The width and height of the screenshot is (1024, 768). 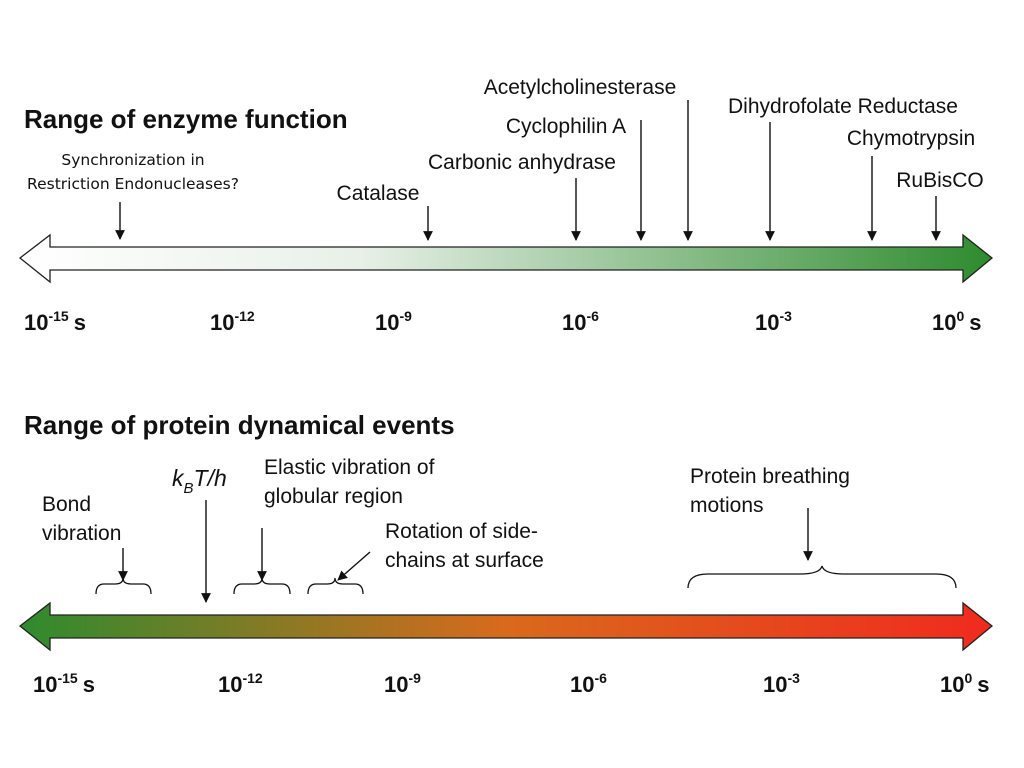 I want to click on event-kbt-h: kBT/h, so click(x=199, y=534).